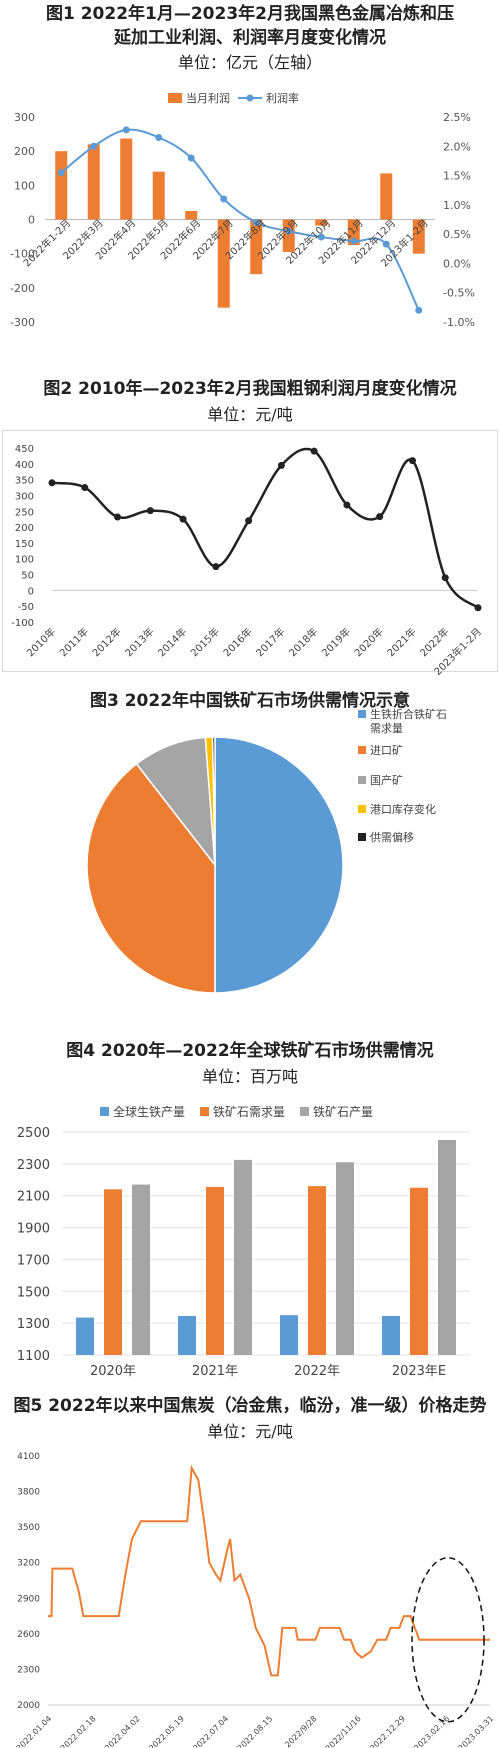 Image resolution: width=500 pixels, height=1748 pixels. What do you see at coordinates (122, 1731) in the screenshot?
I see `x-tick-label: 2022.04.02` at bounding box center [122, 1731].